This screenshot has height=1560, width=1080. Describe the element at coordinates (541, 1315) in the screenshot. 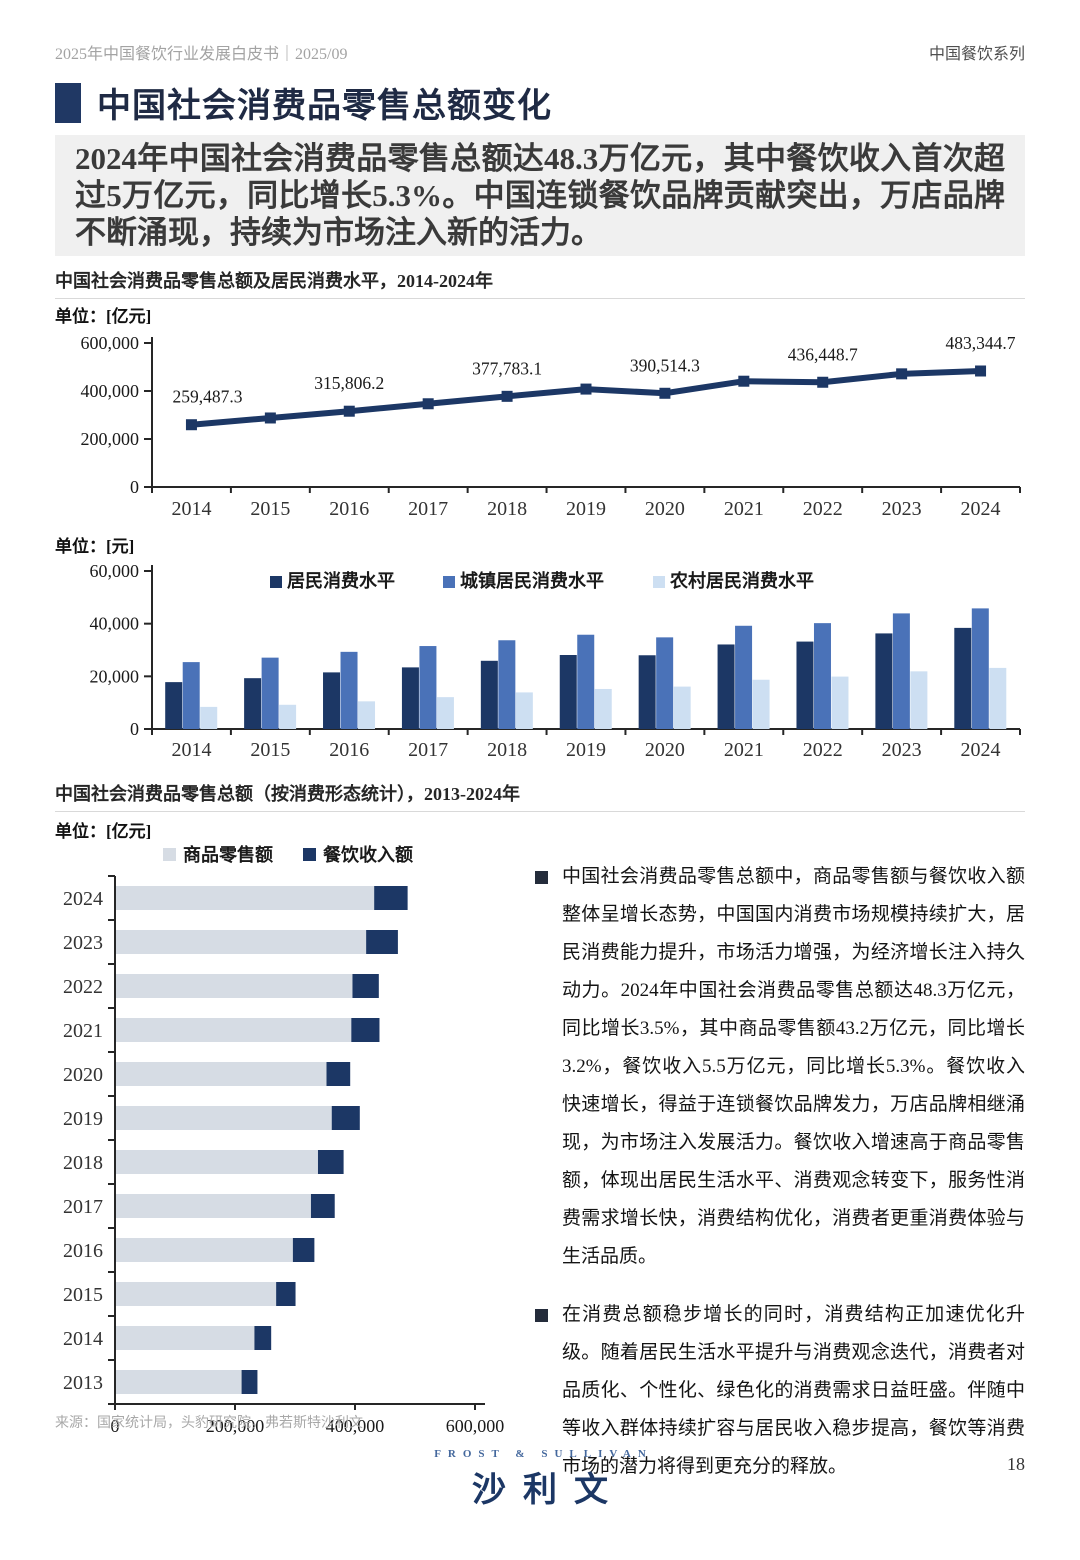

I see `bullet-square-icon` at that location.